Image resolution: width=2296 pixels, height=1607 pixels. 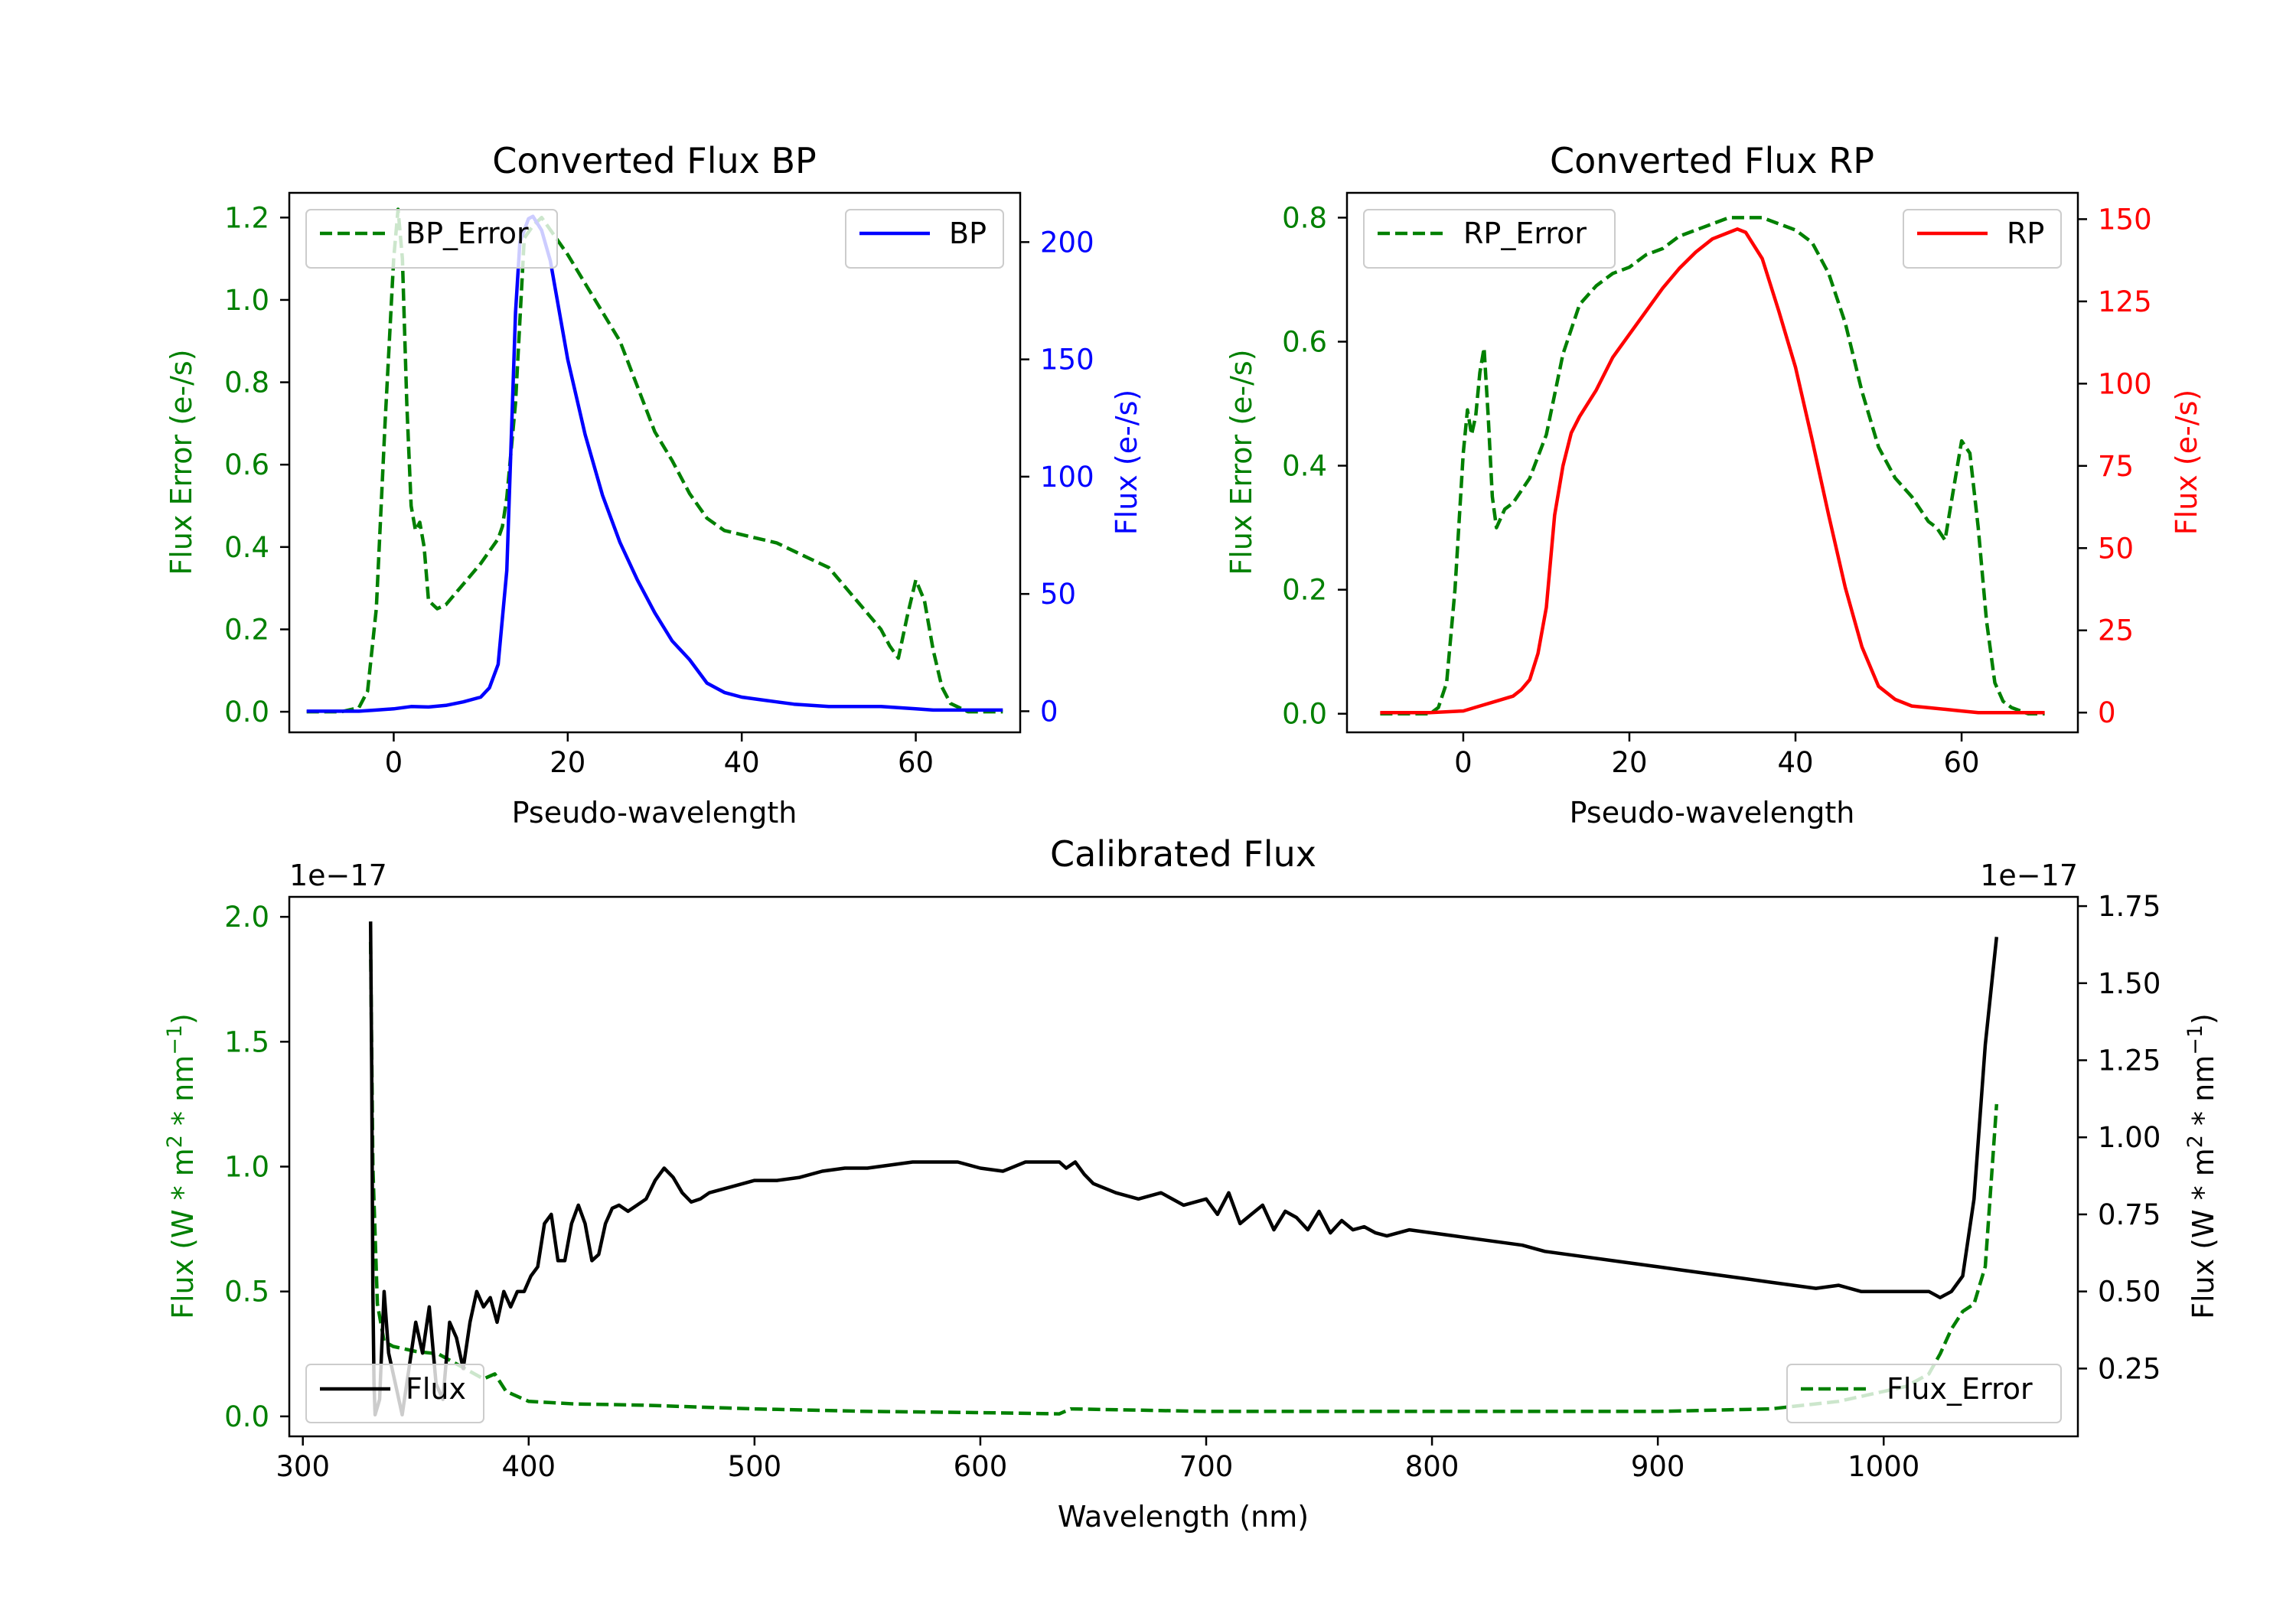 I want to click on cal-left-tick-label: 1.0, so click(x=246, y=1167).